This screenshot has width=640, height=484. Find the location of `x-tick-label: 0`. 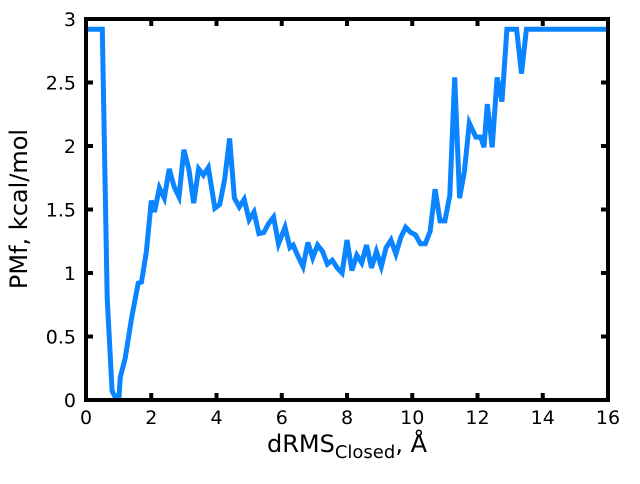

x-tick-label: 0 is located at coordinates (86, 418).